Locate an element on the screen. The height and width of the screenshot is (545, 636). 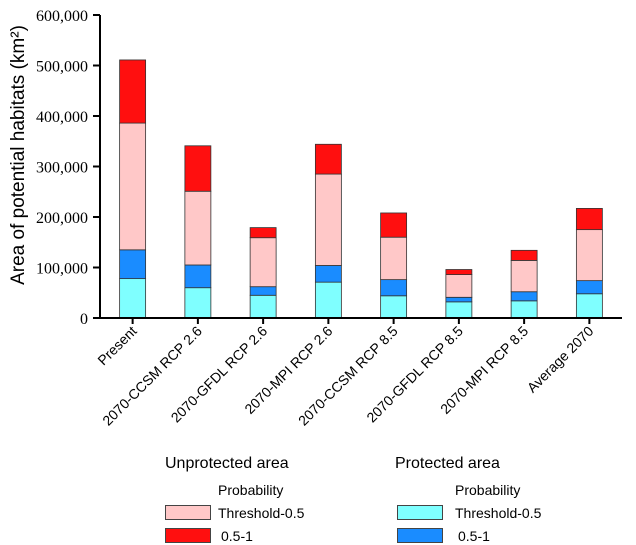
legend-label-protected-high: 0.5-1 is located at coordinates (474, 536).